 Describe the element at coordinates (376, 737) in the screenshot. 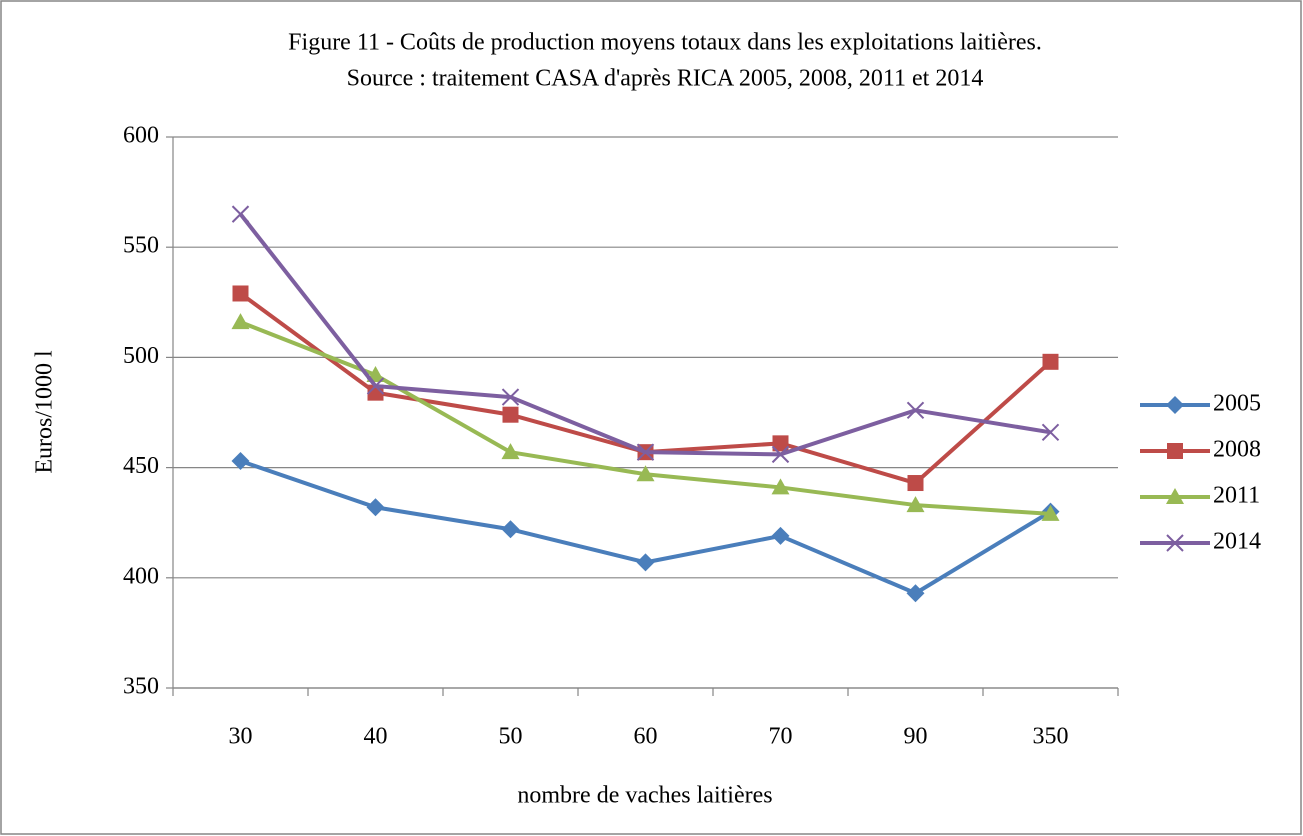

I see `x-tick-label: 40` at that location.